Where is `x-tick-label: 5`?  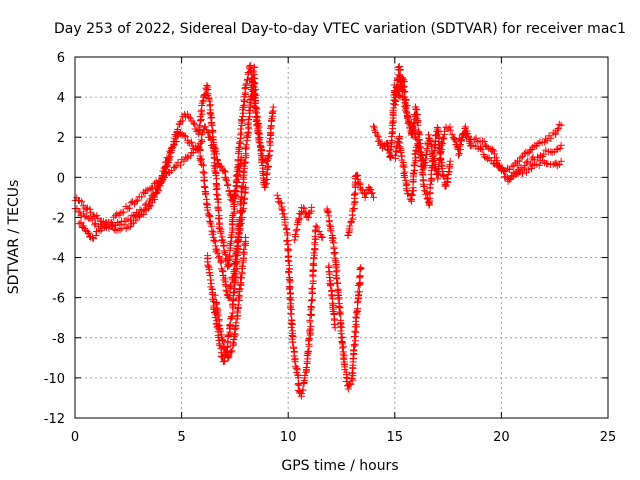 x-tick-label: 5 is located at coordinates (181, 437).